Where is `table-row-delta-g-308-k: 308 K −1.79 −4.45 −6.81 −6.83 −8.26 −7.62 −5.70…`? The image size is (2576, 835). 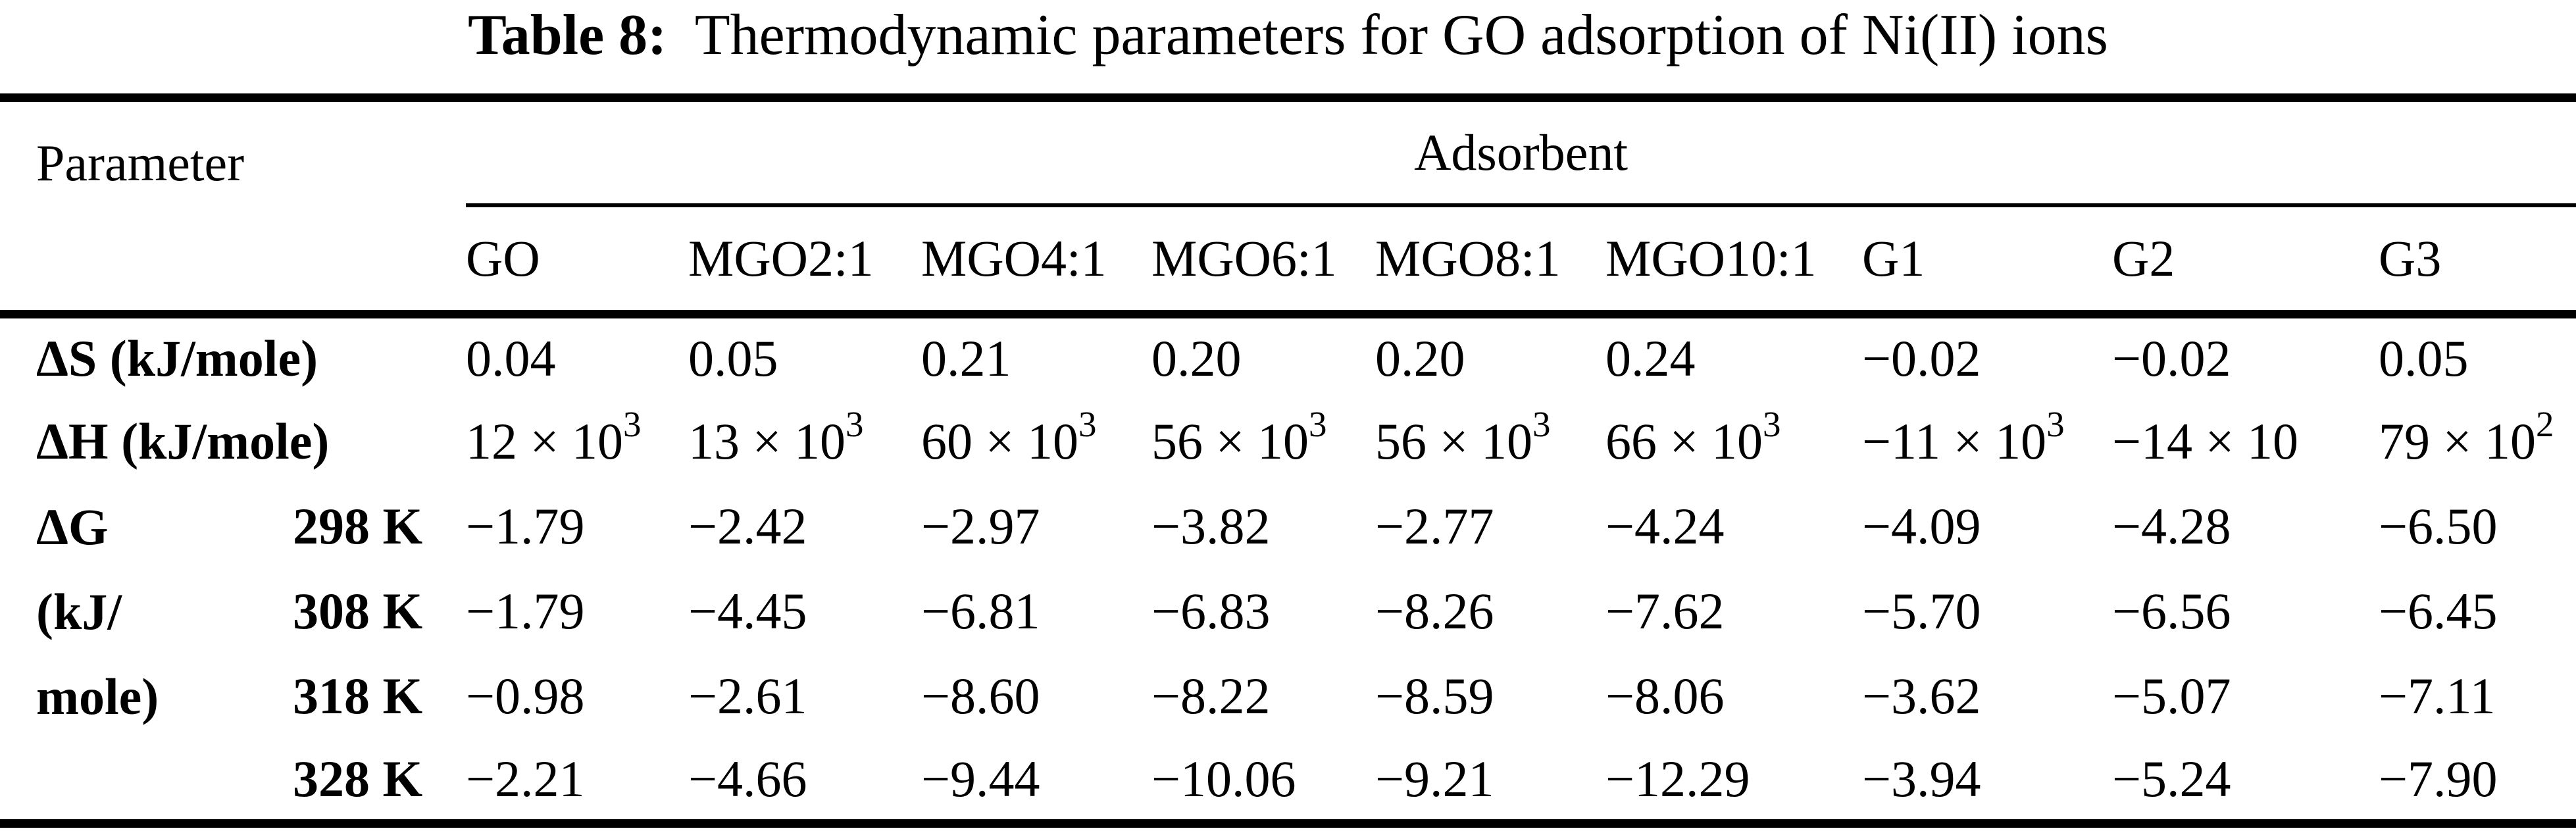 table-row-delta-g-308-k: 308 K −1.79 −4.45 −6.81 −6.83 −8.26 −7.62 −5.70… is located at coordinates (1288, 611).